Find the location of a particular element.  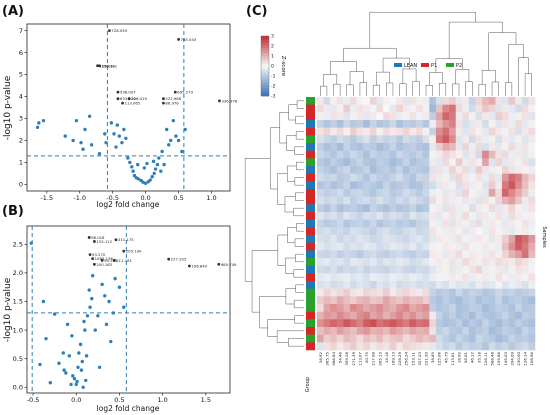

colorbar-gradient-step is located at coordinates (265, 59).